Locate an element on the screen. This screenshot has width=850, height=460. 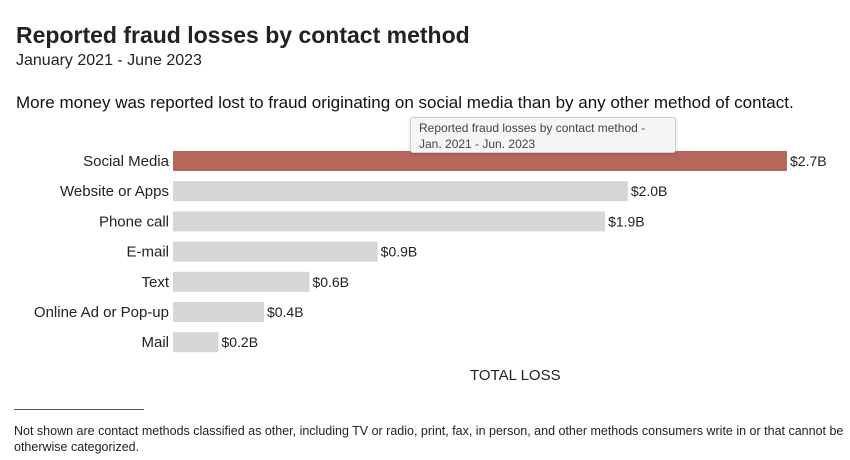
bar-website-or-apps is located at coordinates (400, 191).